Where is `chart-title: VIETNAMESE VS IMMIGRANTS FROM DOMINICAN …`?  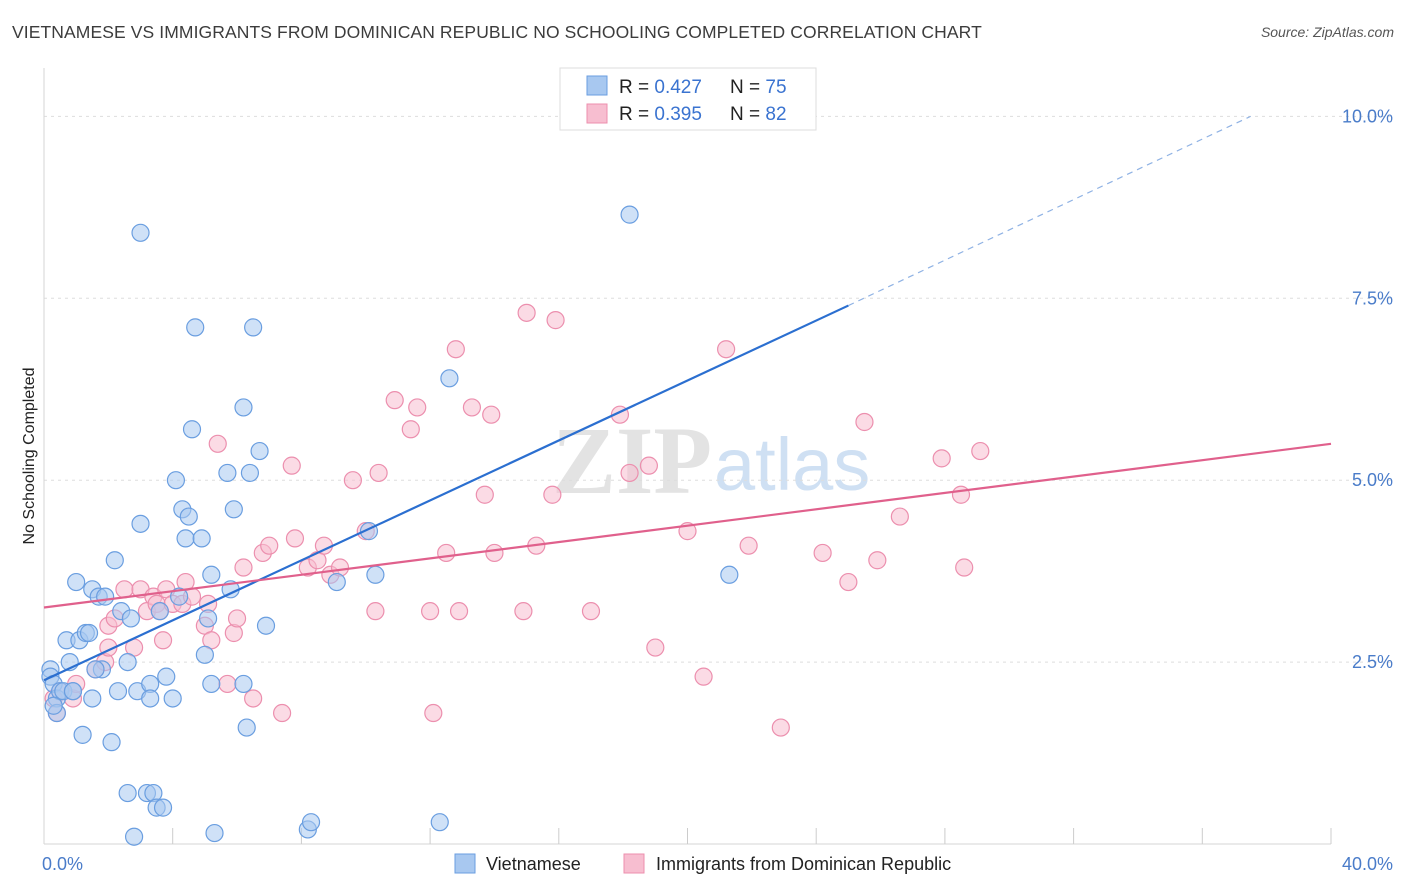
chart-title: VIETNAMESE VS IMMIGRANTS FROM DOMINICAN … is located at coordinates (497, 32).